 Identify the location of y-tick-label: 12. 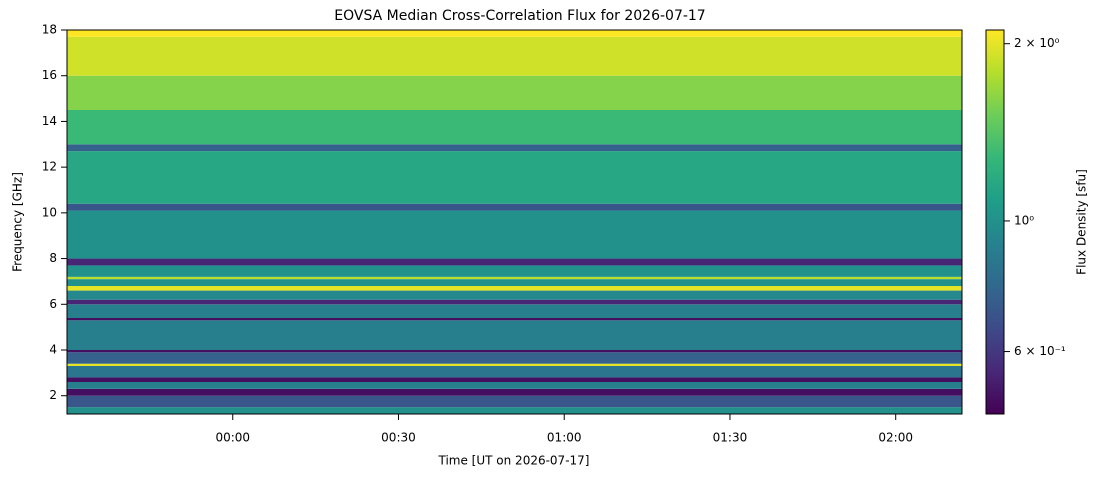
(49, 167).